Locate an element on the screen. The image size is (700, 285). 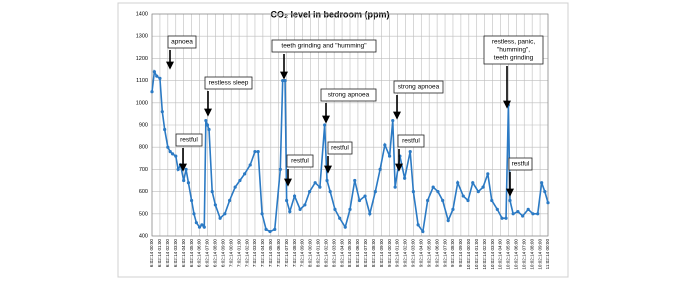
x-tick-label: 6:02:14 03:00 is located at coordinates (175, 253).